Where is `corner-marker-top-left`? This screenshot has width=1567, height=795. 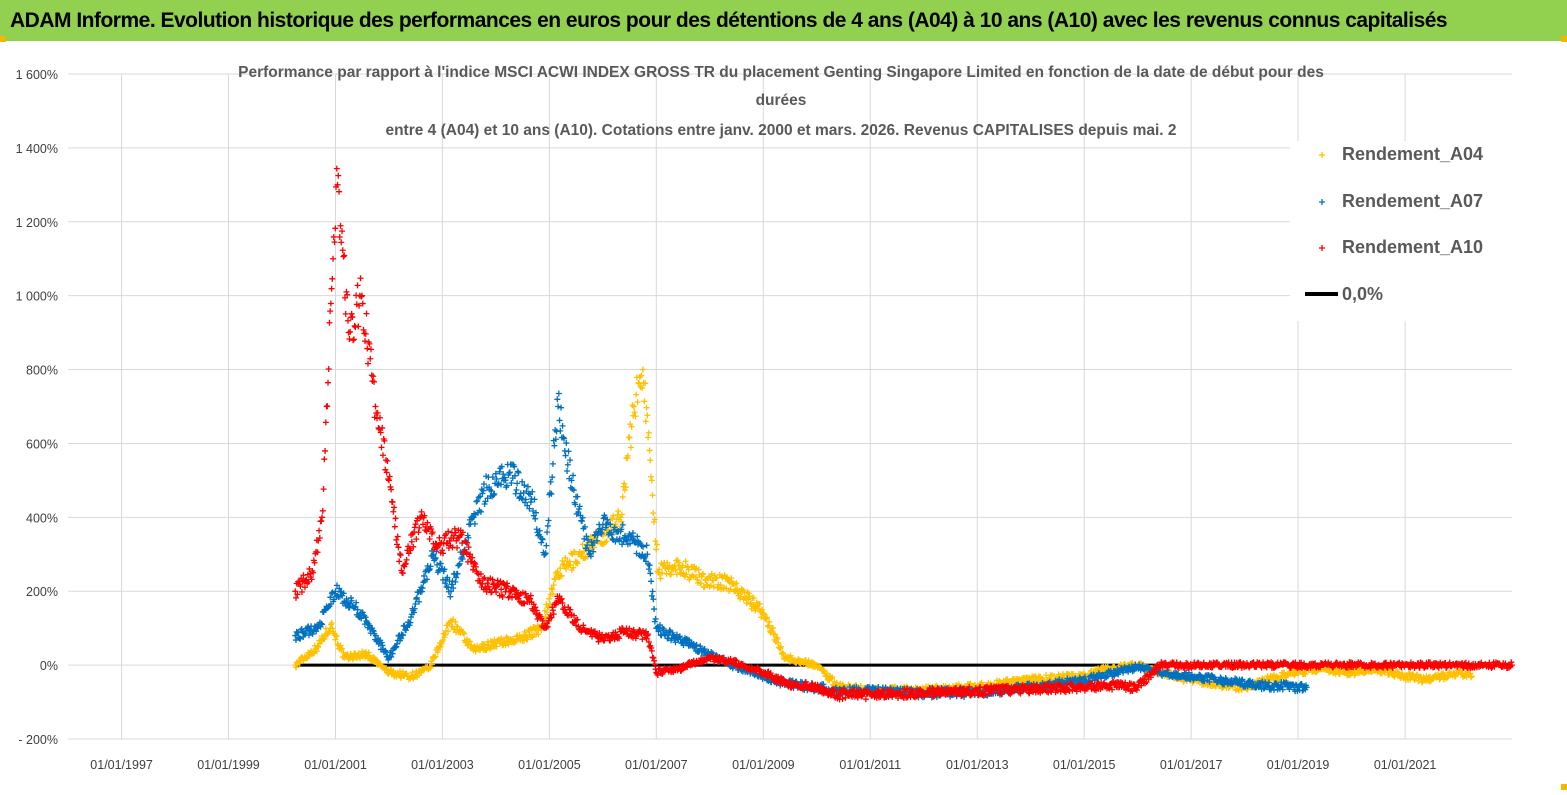 corner-marker-top-left is located at coordinates (3, 39).